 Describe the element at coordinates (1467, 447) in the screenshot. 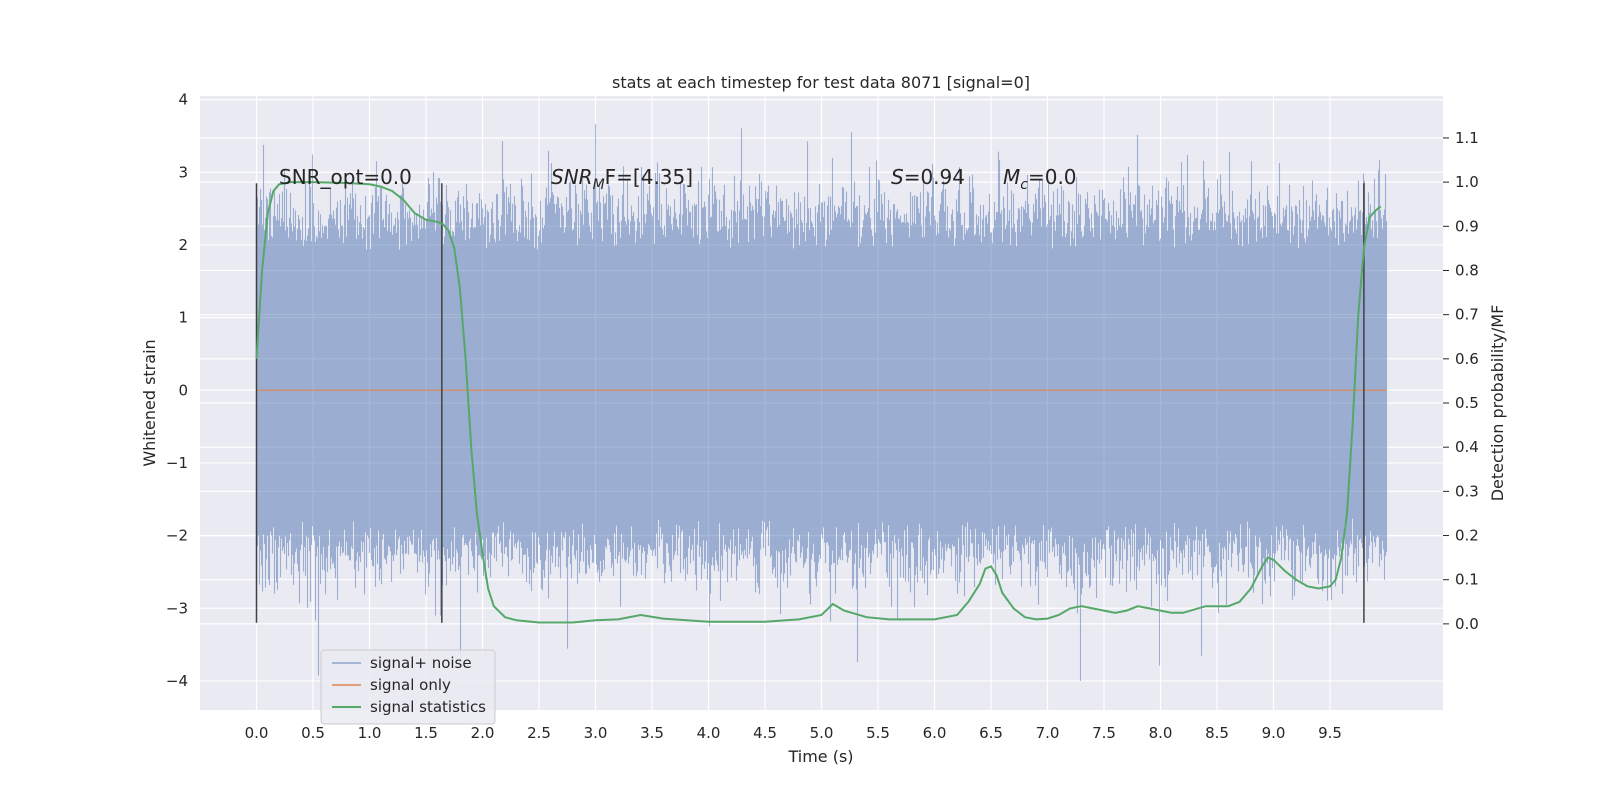

I see `y-tick-label-right: 0.4` at that location.